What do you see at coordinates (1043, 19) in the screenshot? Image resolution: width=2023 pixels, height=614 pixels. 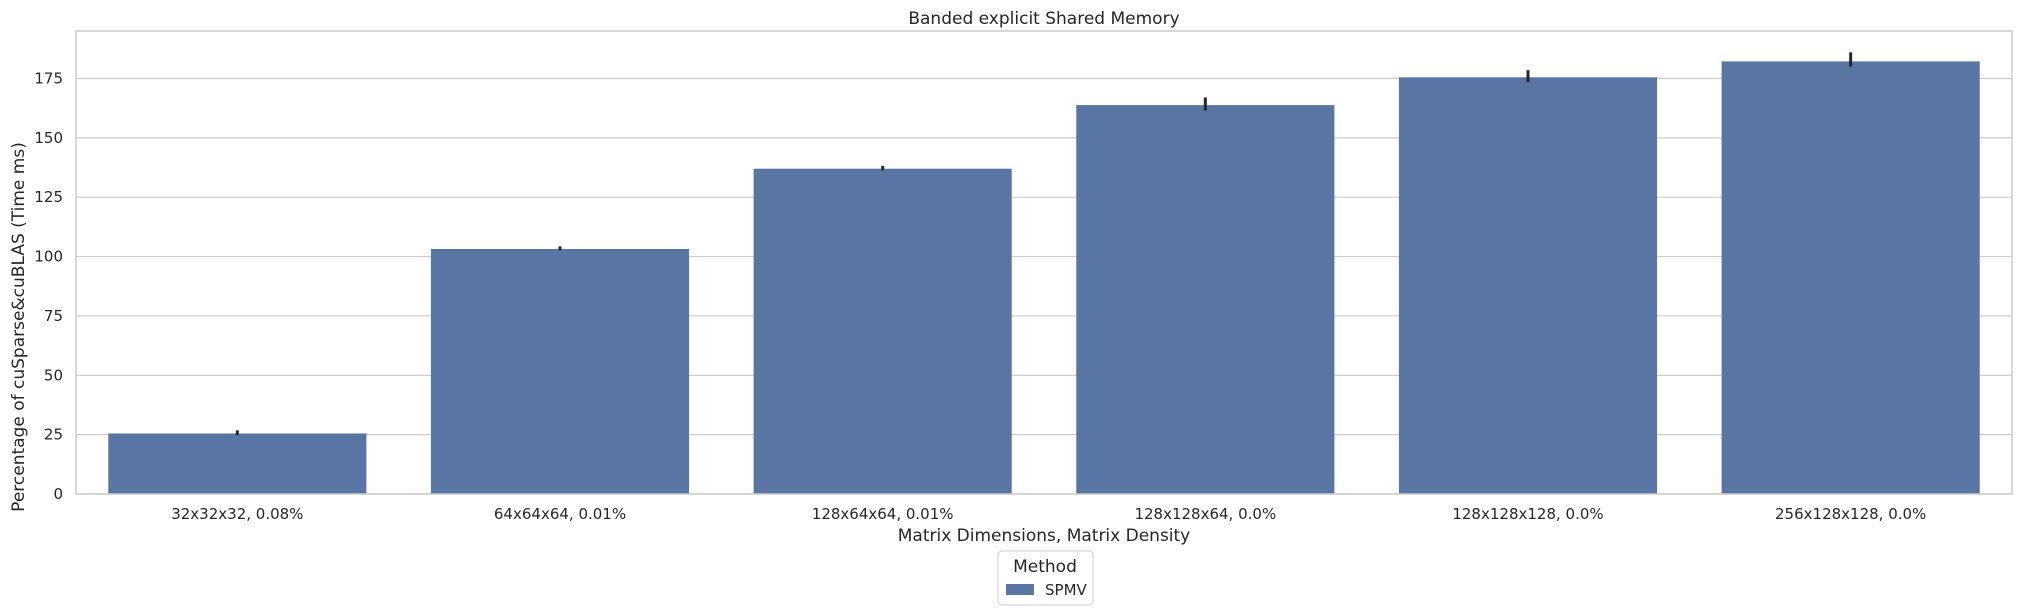 I see `chart-title: Banded explicit Shared Memory` at bounding box center [1043, 19].